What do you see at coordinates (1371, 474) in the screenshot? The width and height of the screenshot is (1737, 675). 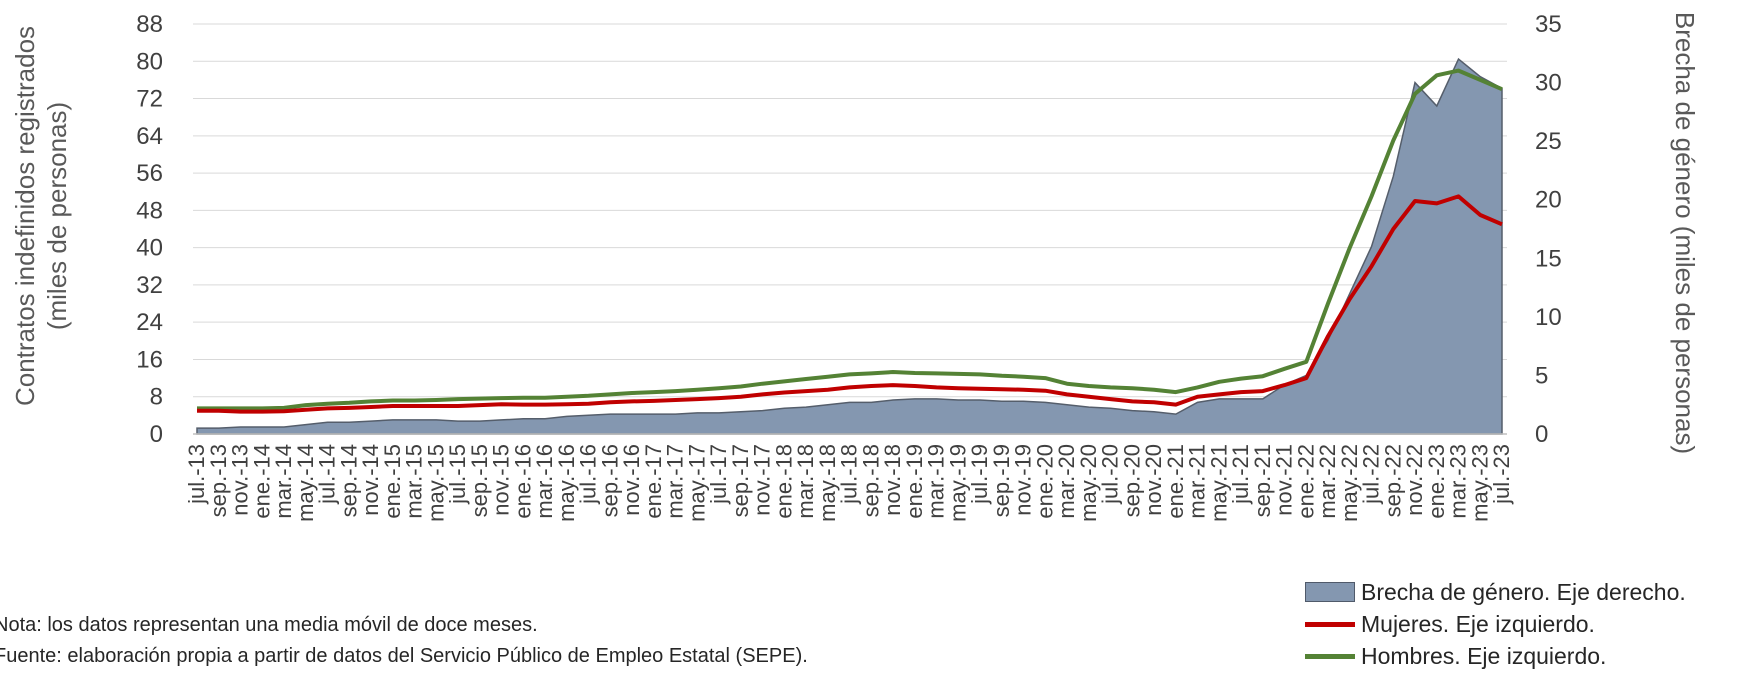 I see `x-tick-label: jul.-22` at bounding box center [1371, 474].